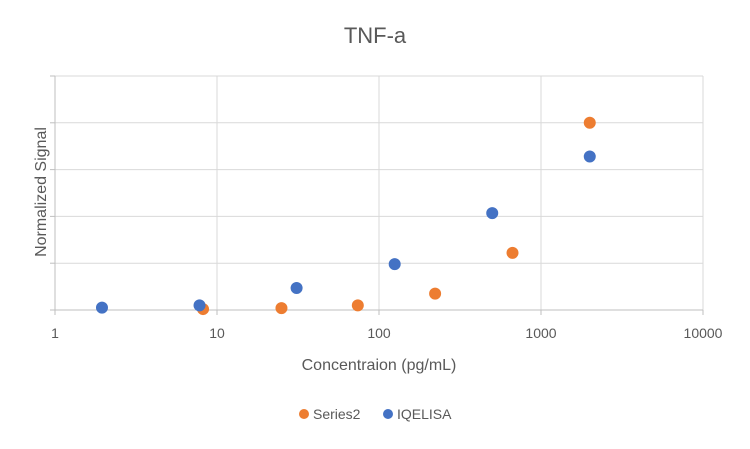 Image resolution: width=750 pixels, height=449 pixels. Describe the element at coordinates (540, 333) in the screenshot. I see `x-tick-label: 1000` at that location.